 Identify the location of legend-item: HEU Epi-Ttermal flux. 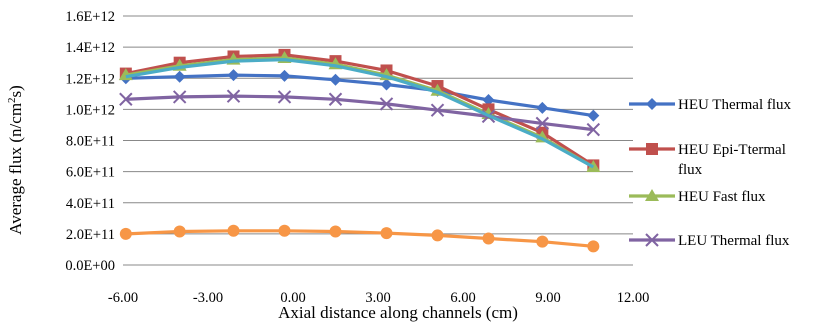
(707, 160).